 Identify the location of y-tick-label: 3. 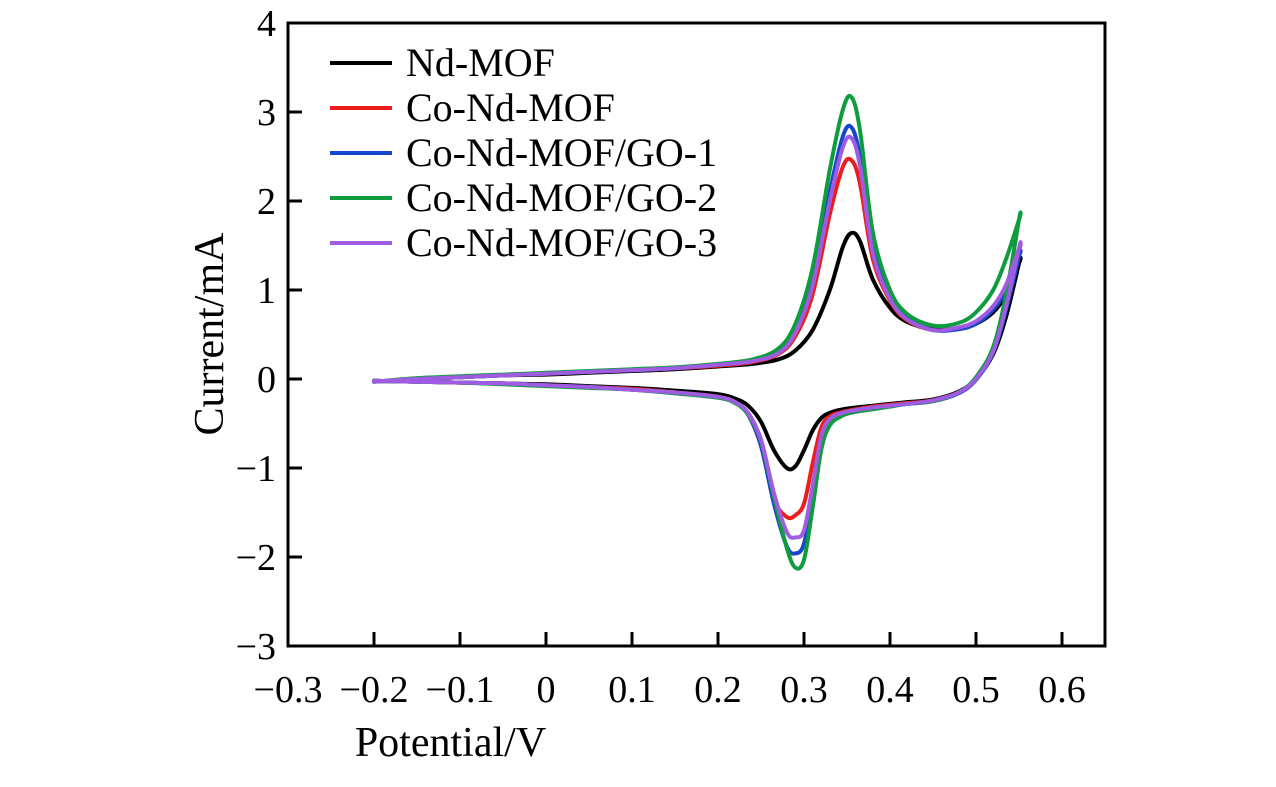
(266, 113).